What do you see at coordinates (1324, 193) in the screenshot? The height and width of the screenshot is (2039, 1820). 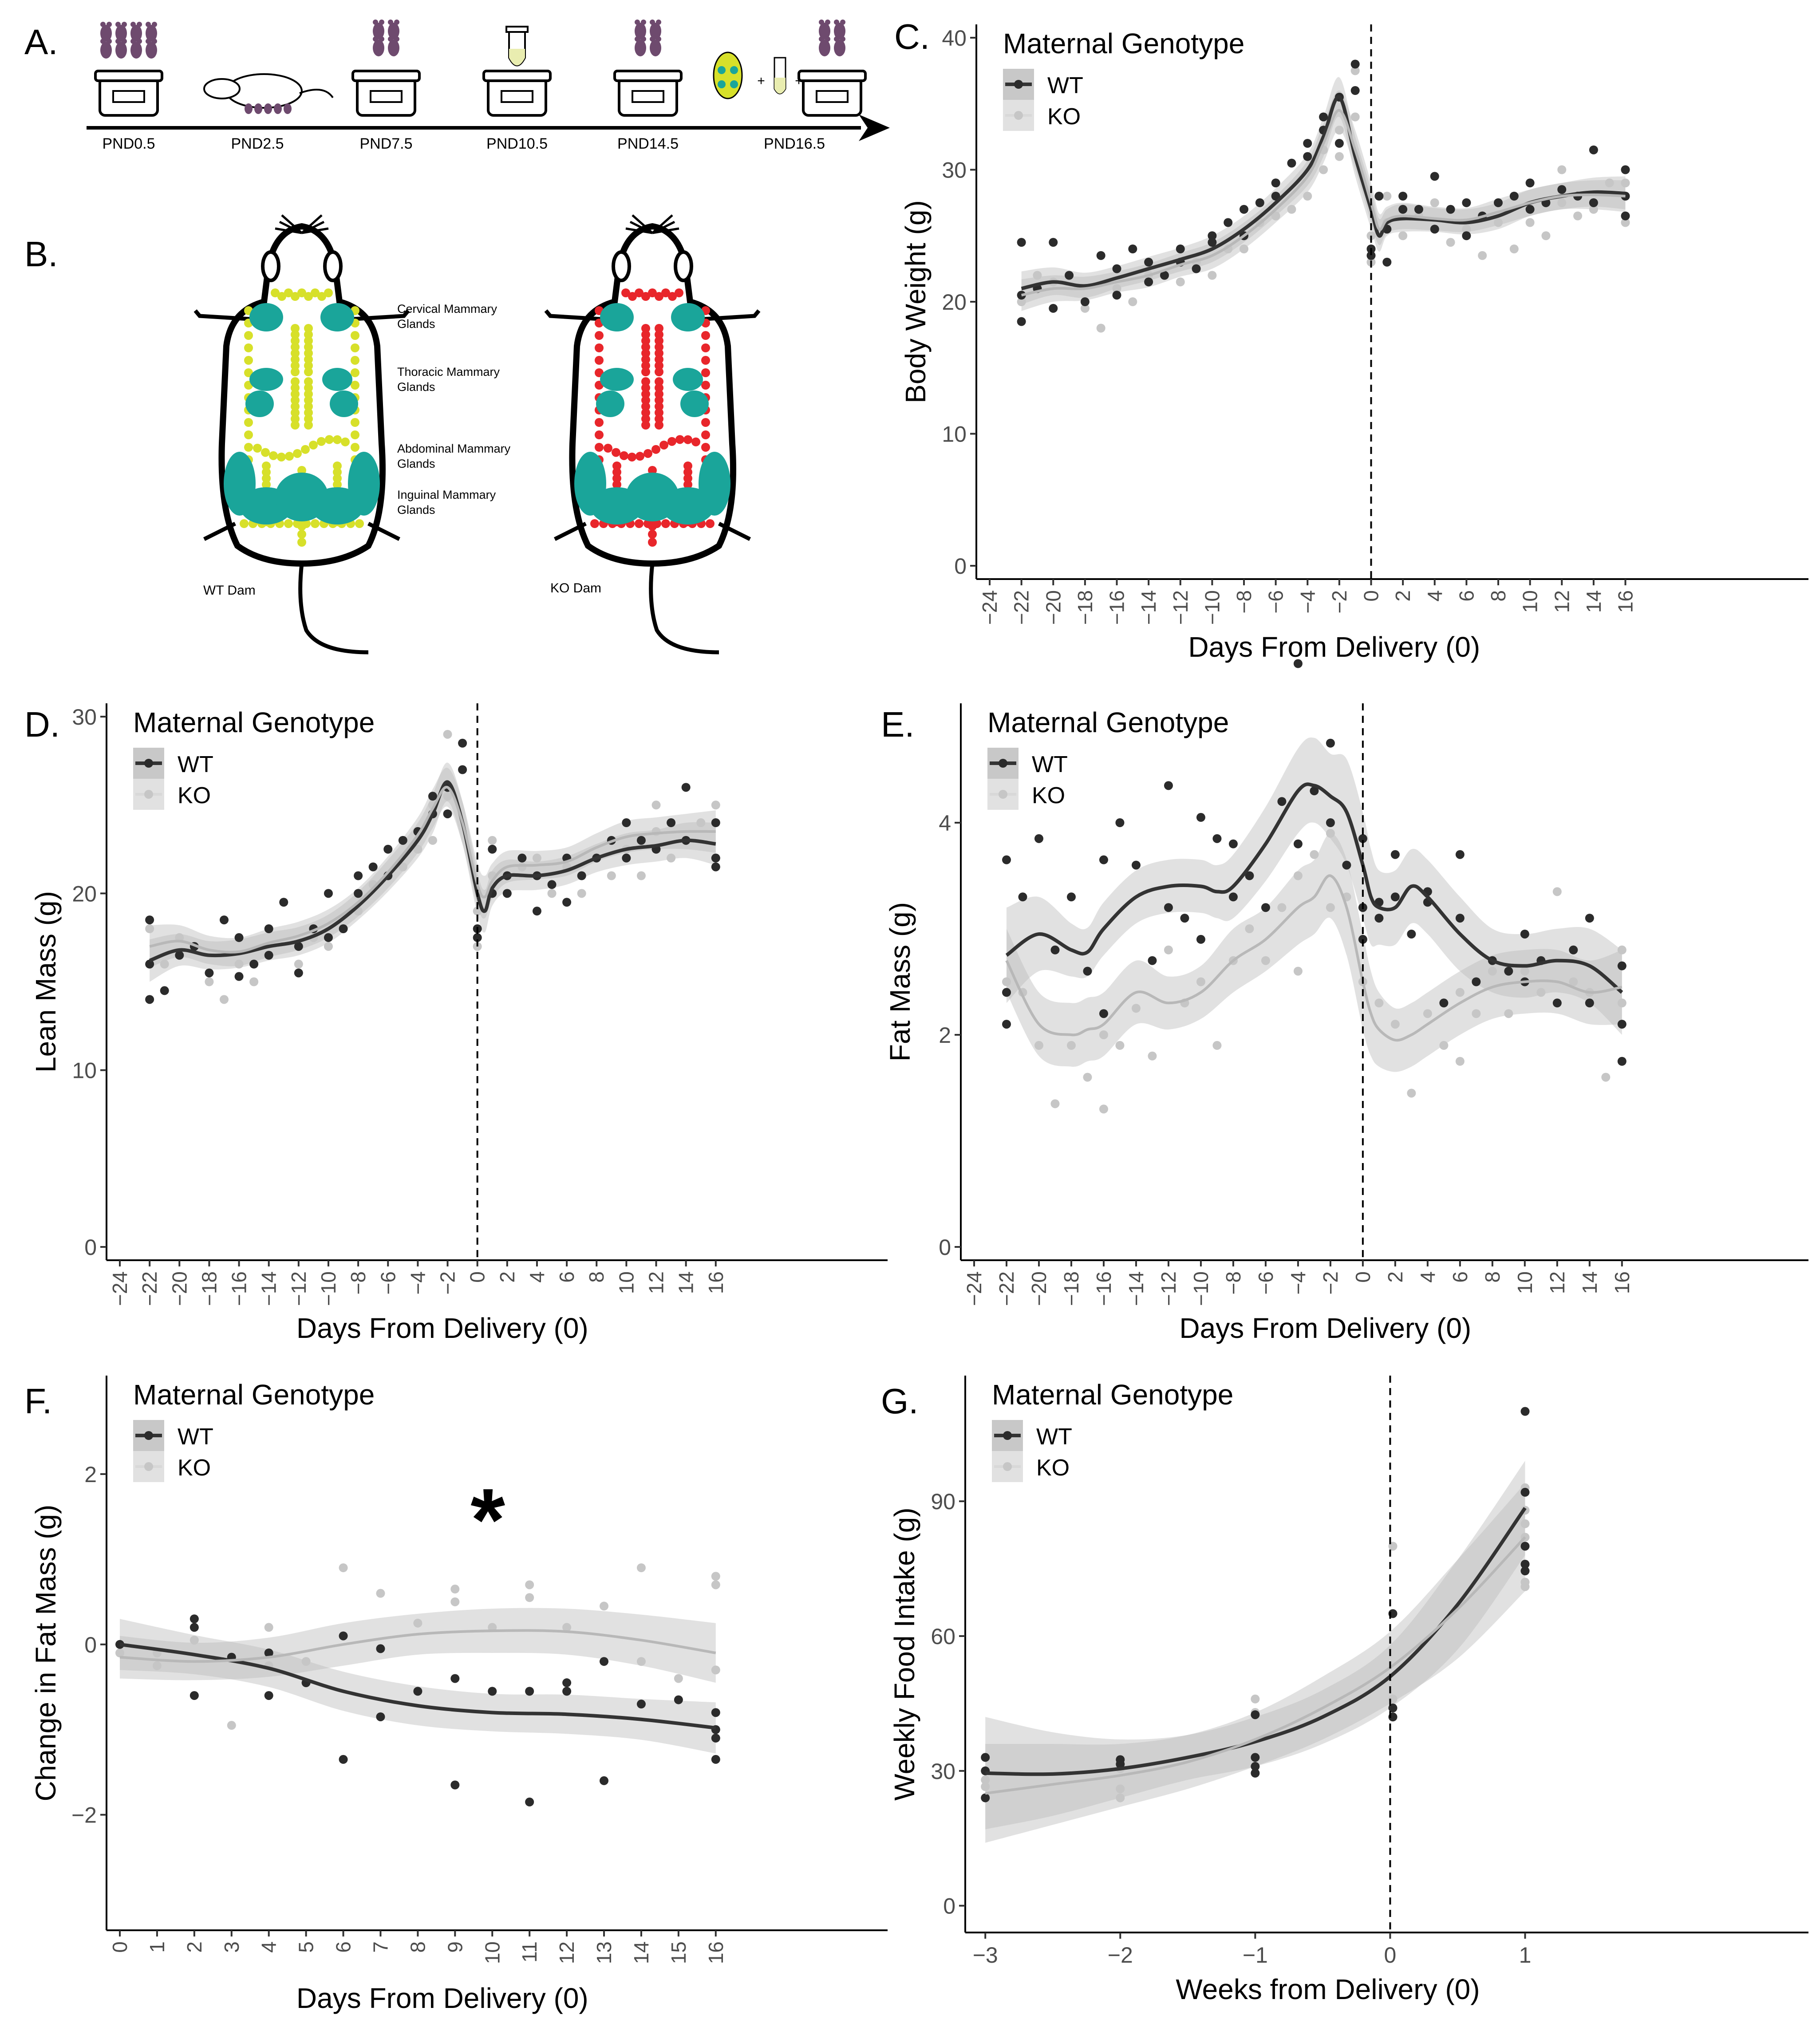 I see `series-line-wt` at bounding box center [1324, 193].